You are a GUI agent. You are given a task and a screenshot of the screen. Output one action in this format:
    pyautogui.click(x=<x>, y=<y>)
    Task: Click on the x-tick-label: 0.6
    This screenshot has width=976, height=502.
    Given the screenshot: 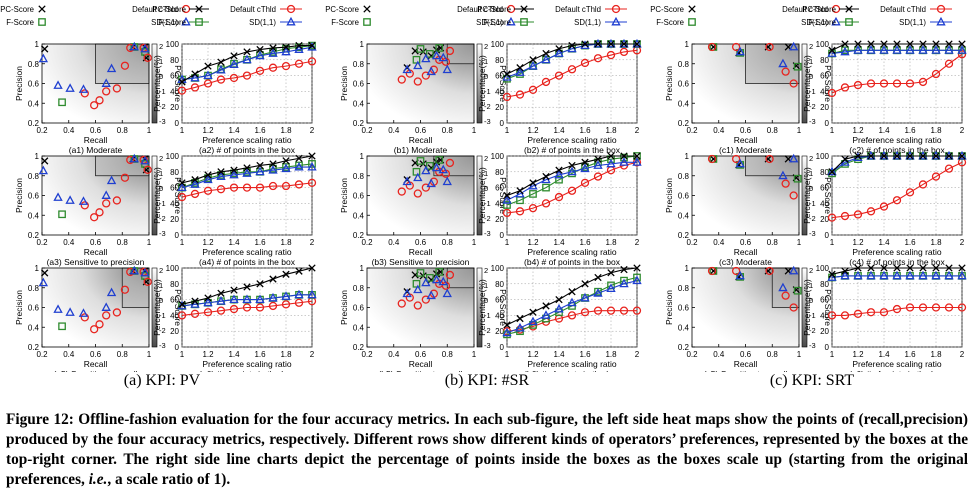 What is the action you would take?
    pyautogui.click(x=421, y=242)
    